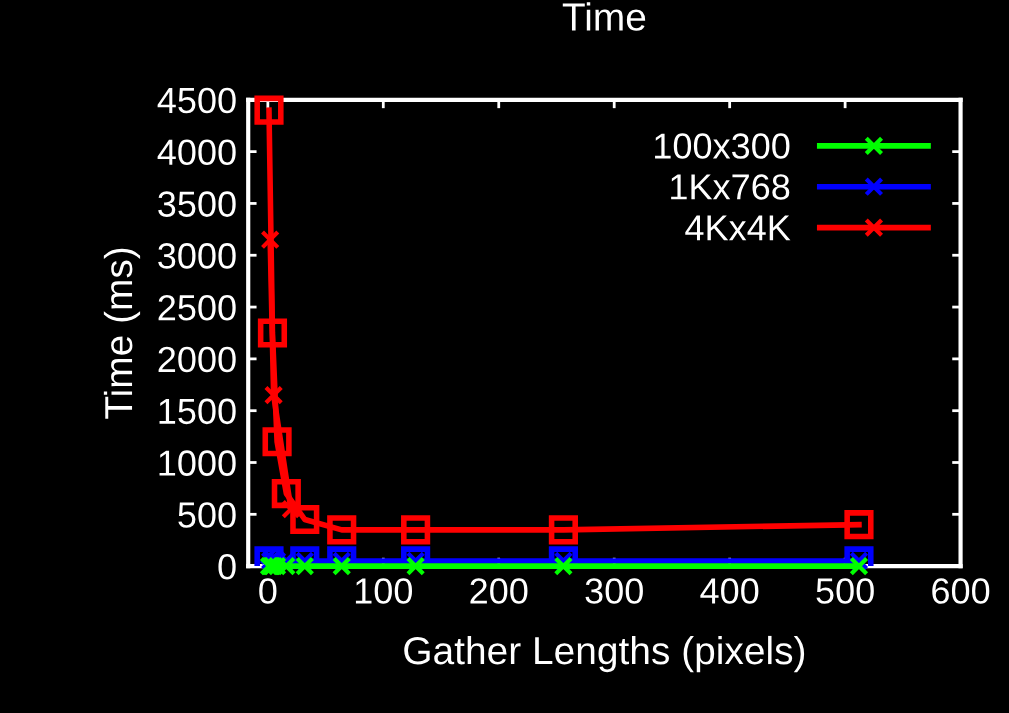  Describe the element at coordinates (722, 146) in the screenshot. I see `legend-label: 100x300` at that location.